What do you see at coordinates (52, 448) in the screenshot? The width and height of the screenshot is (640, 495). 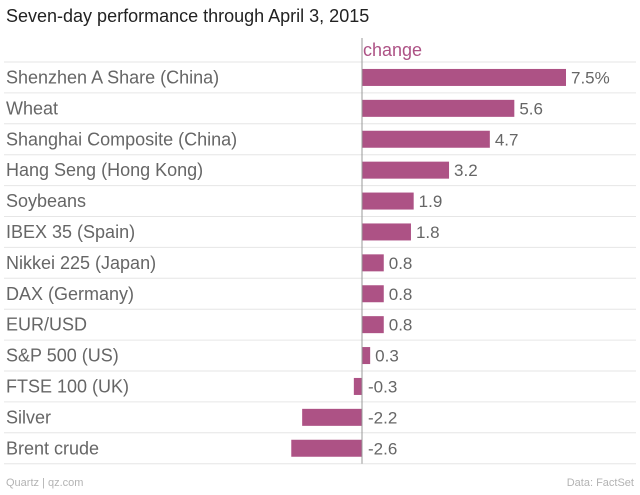 I see `category-label: Brent crude` at bounding box center [52, 448].